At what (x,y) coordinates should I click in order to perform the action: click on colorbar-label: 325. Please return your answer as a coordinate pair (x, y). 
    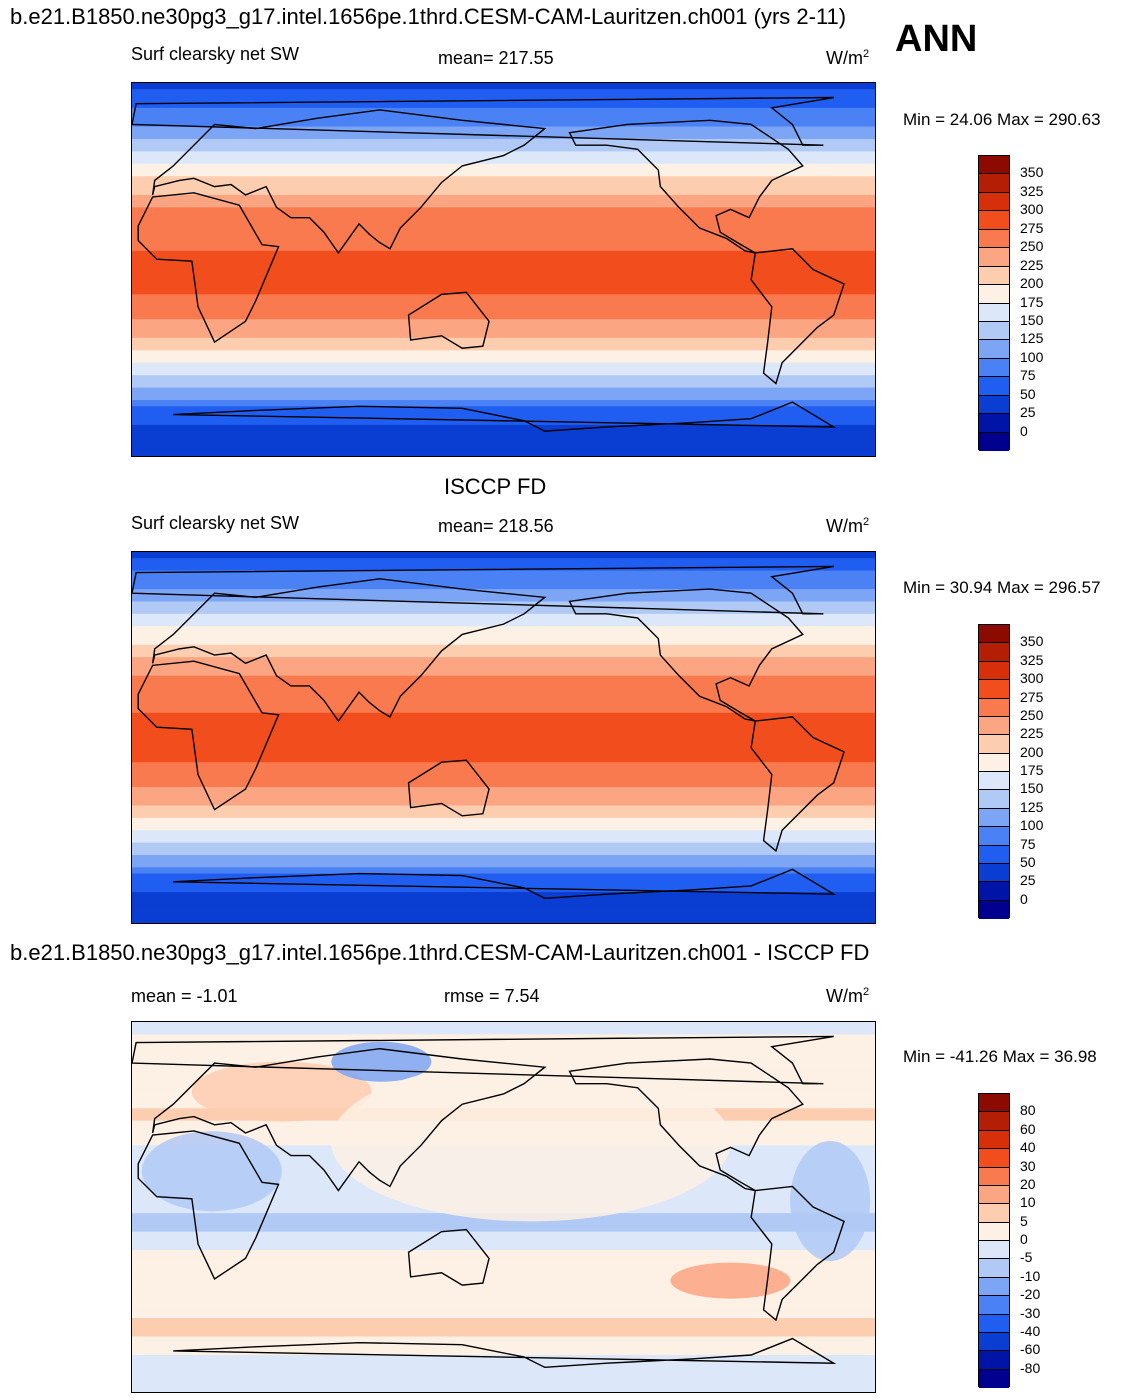
    Looking at the image, I should click on (1032, 659).